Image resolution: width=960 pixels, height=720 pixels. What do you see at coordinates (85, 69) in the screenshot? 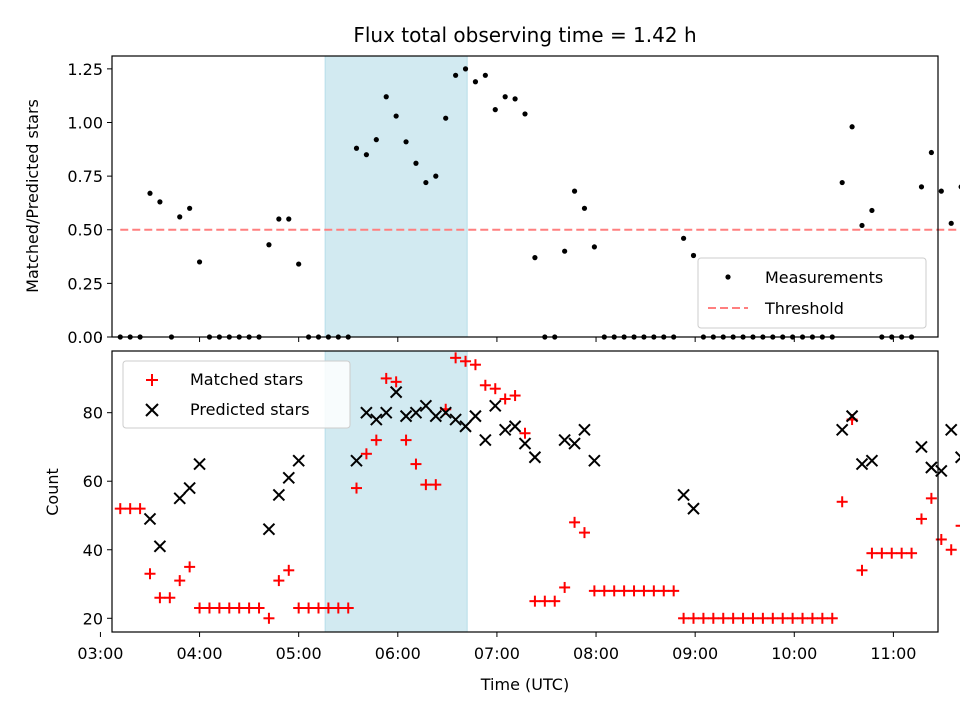
I see `top-ytick-label: 1.25` at bounding box center [85, 69].